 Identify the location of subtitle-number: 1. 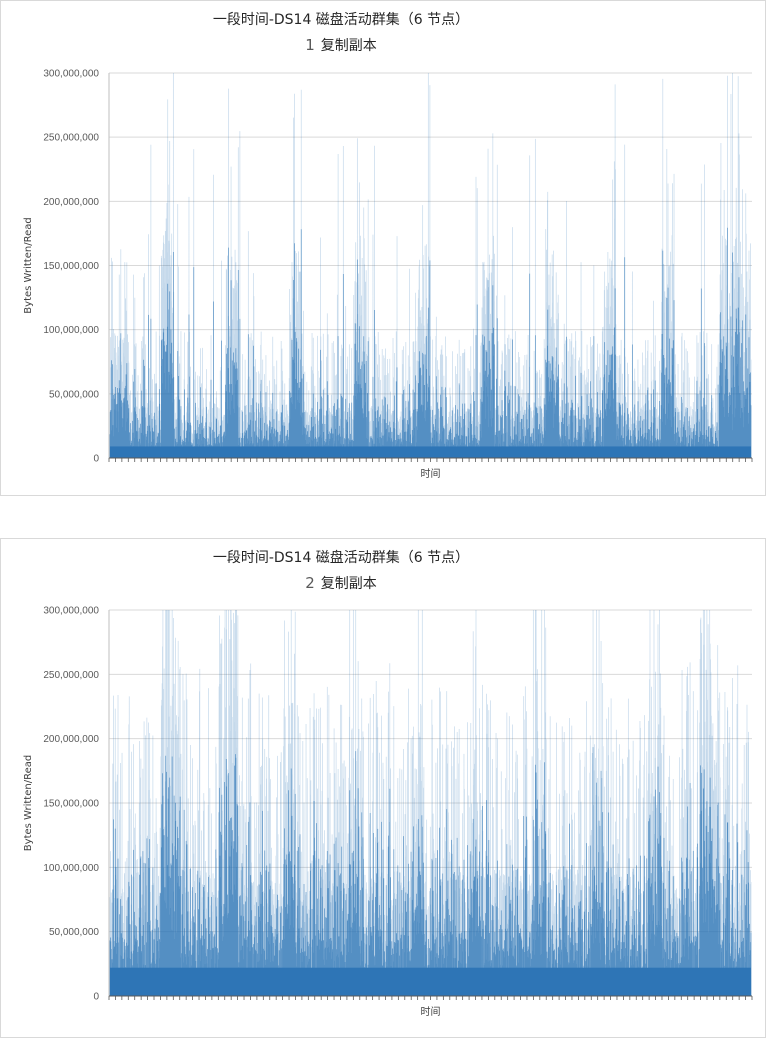
(310, 45).